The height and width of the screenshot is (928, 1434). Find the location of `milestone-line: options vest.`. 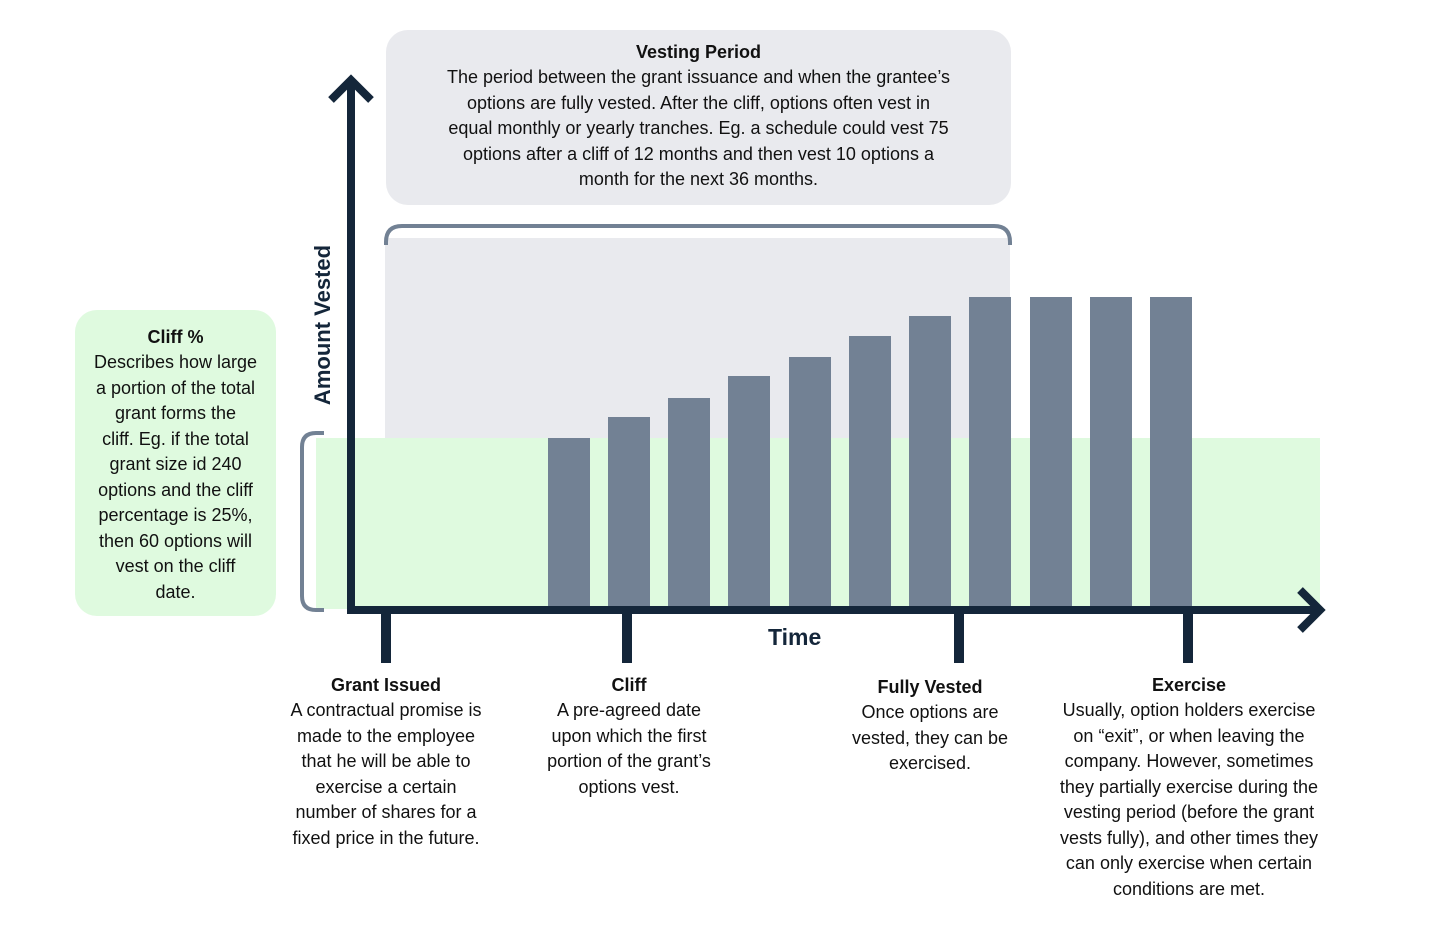

milestone-line: options vest. is located at coordinates (629, 786).